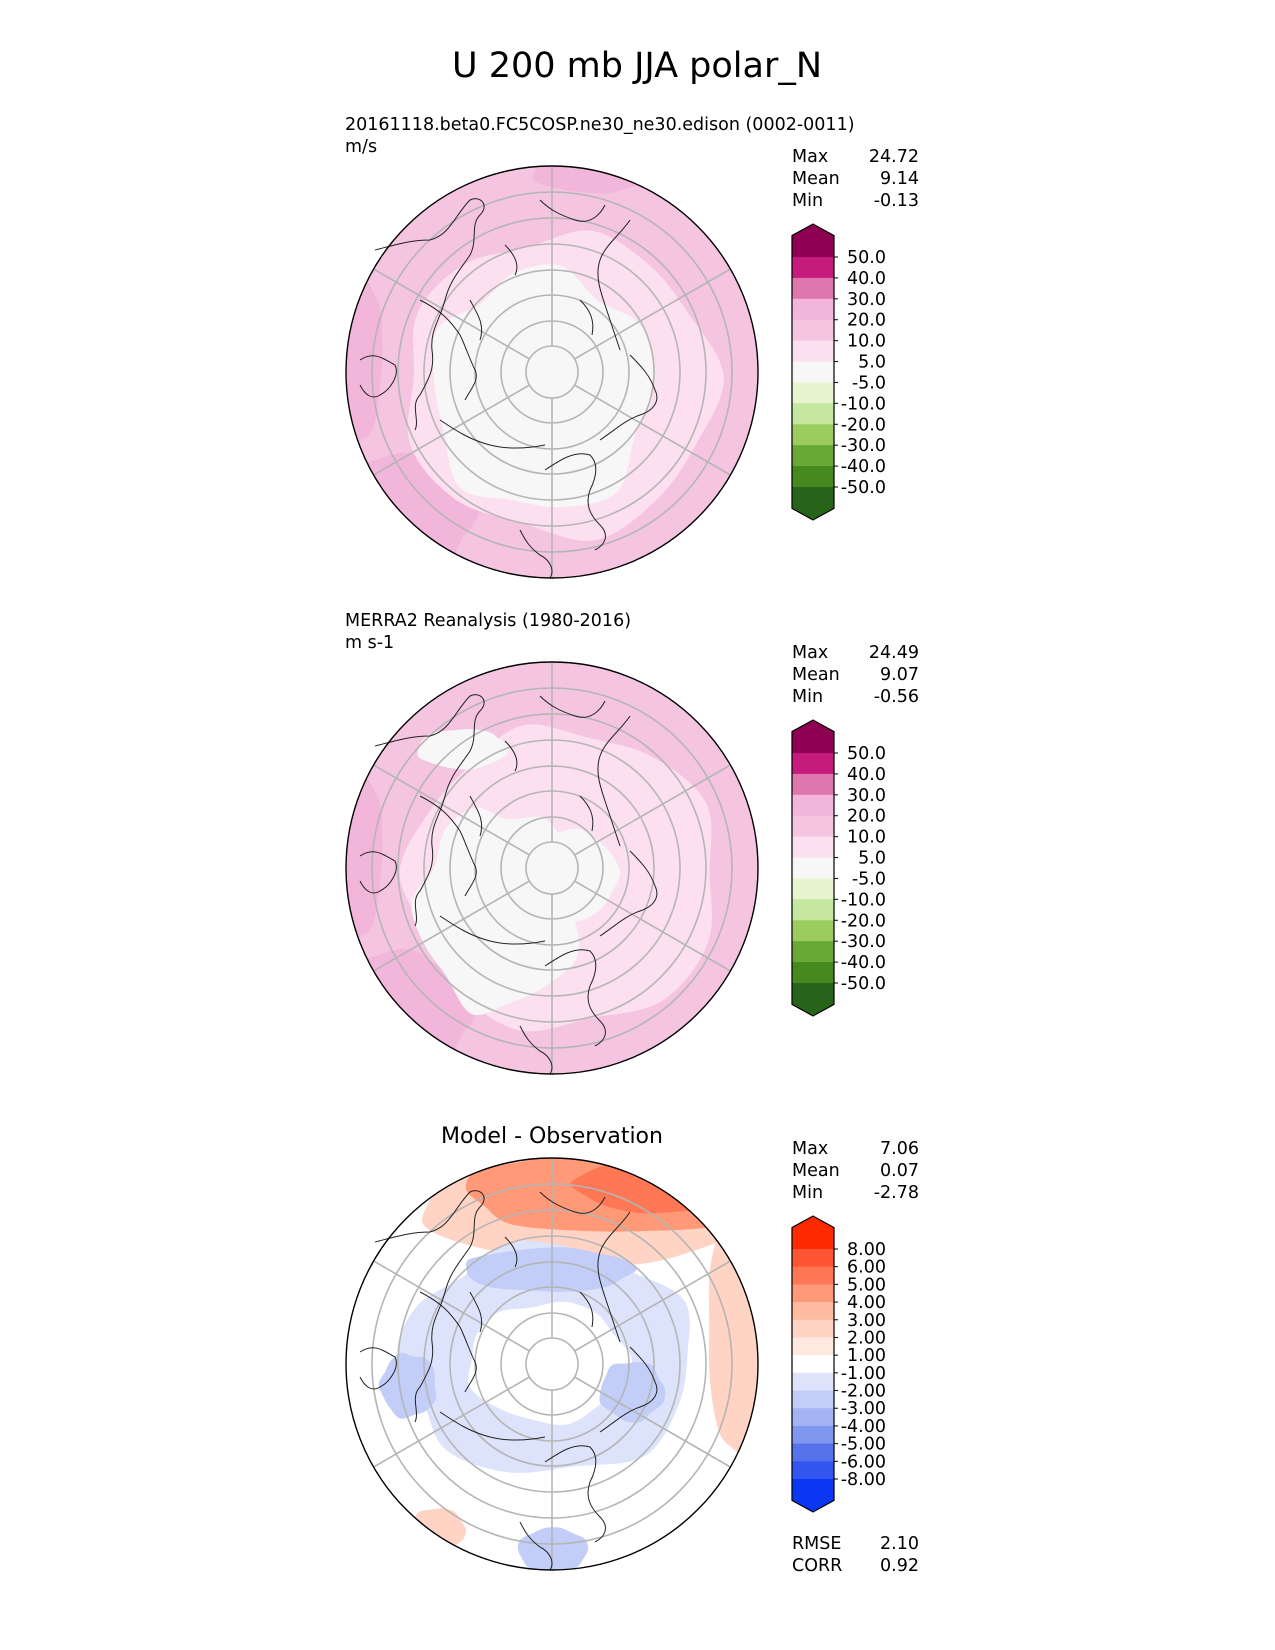 The height and width of the screenshot is (1650, 1275). What do you see at coordinates (866, 1268) in the screenshot?
I see `colorbar-tick-label: 6.00` at bounding box center [866, 1268].